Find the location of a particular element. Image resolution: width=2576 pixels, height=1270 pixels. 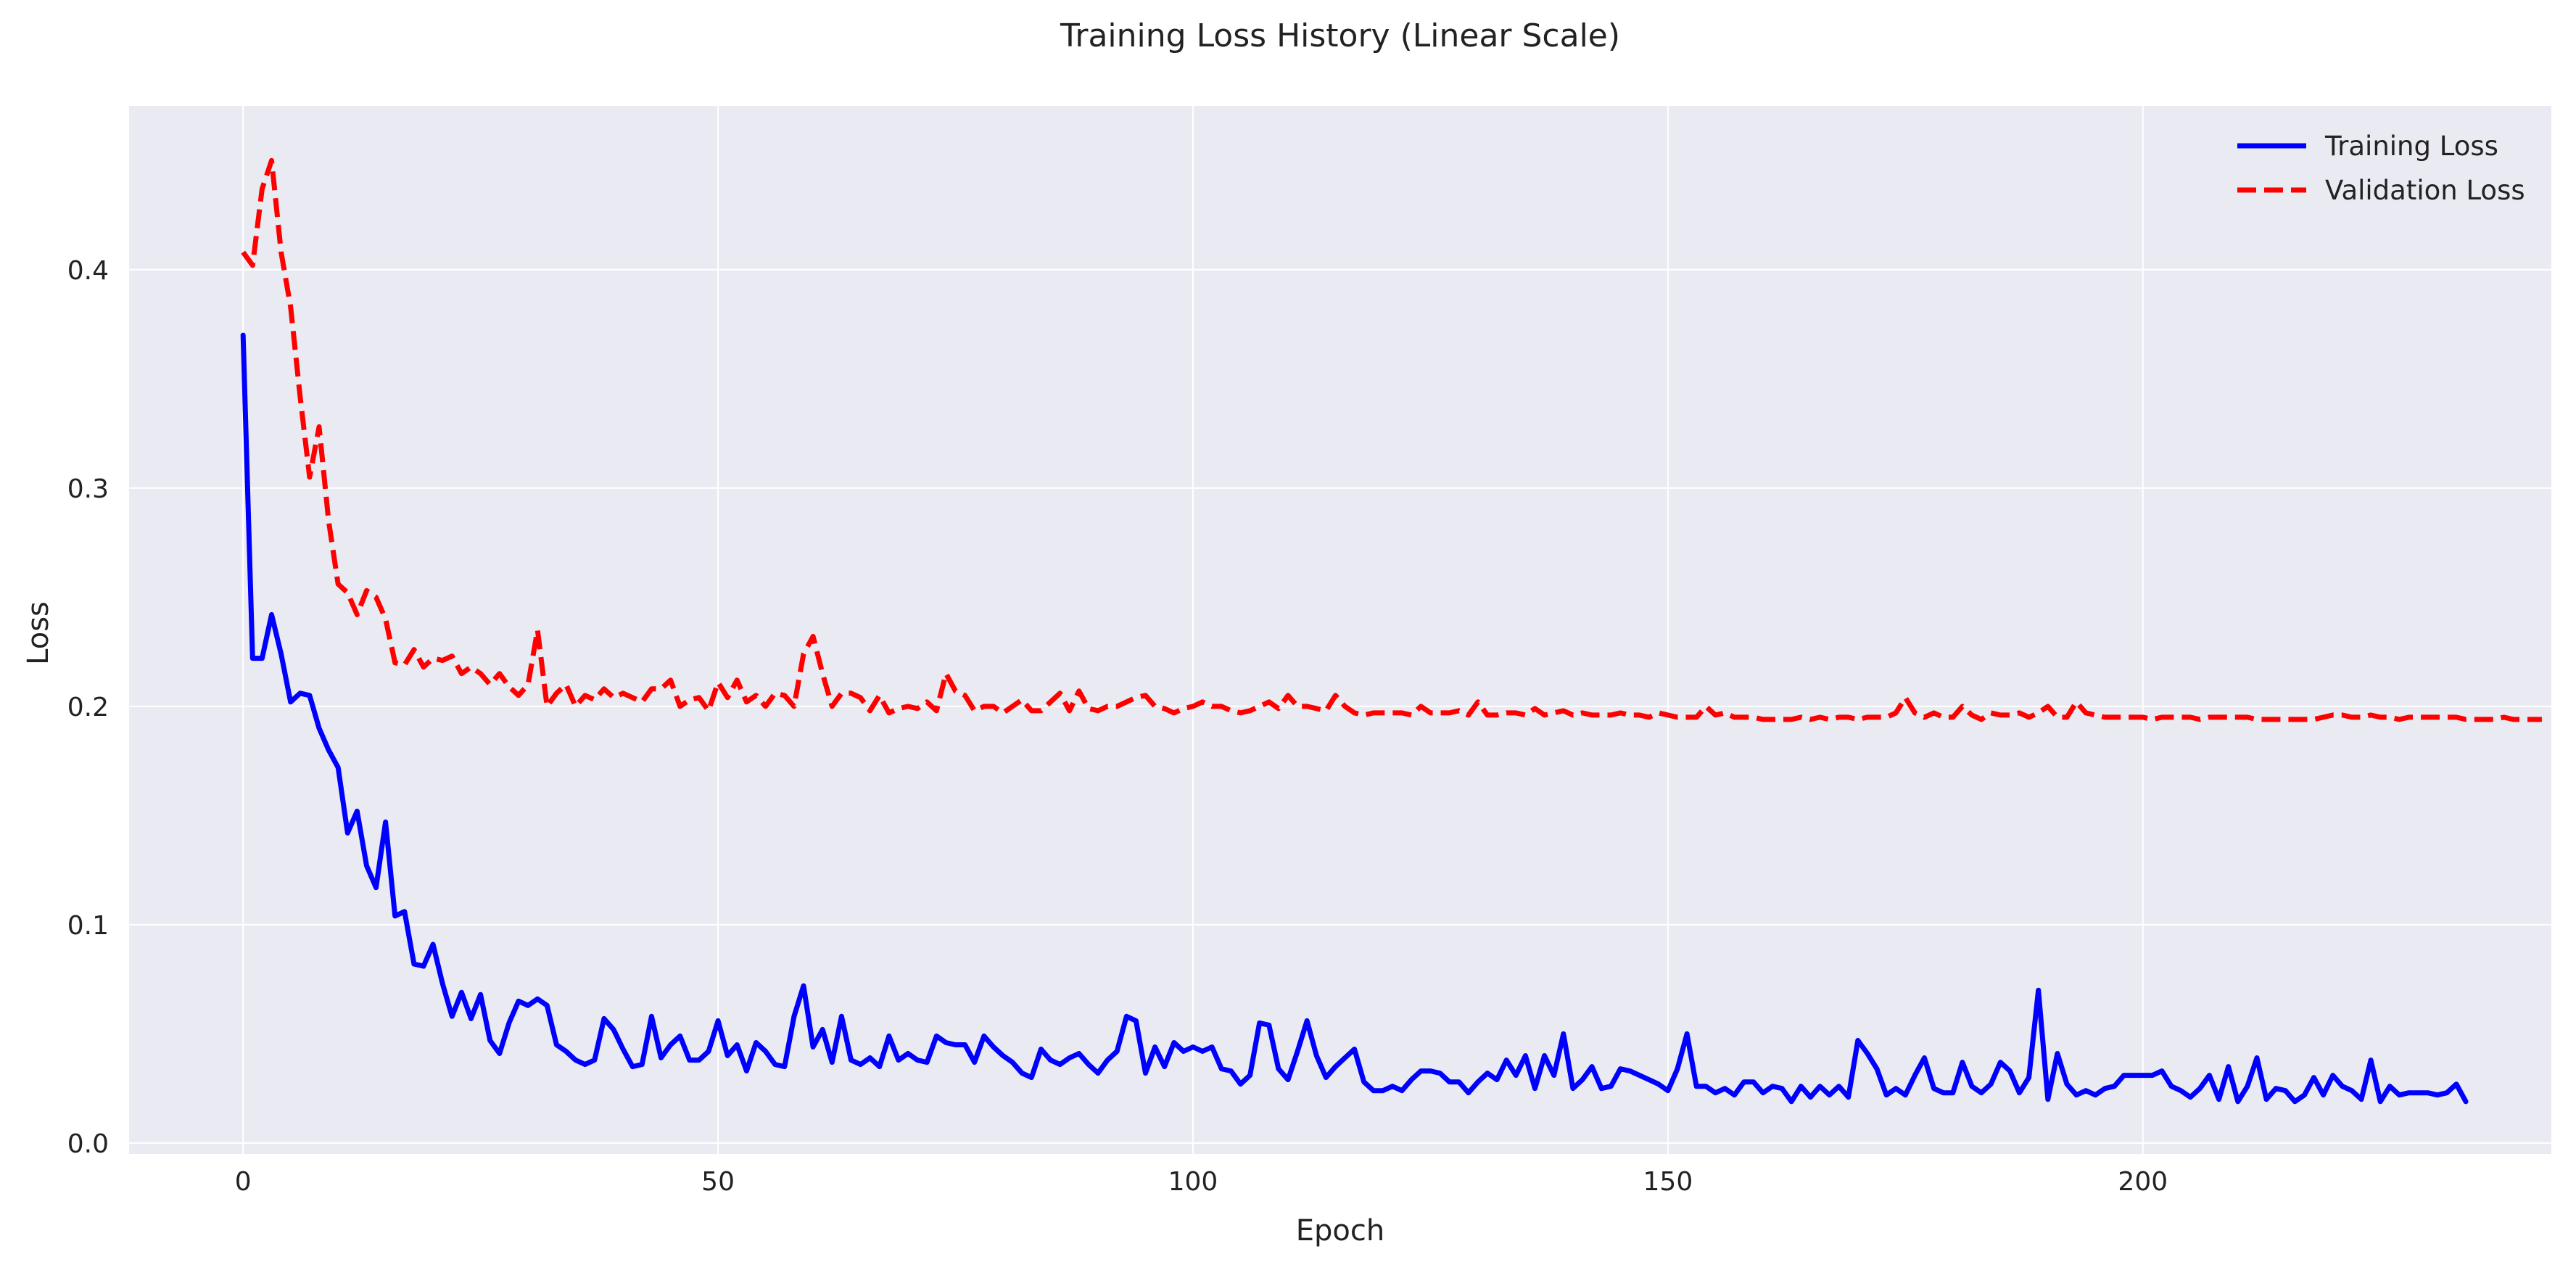

y-tick-label: 0.4 is located at coordinates (88, 271).